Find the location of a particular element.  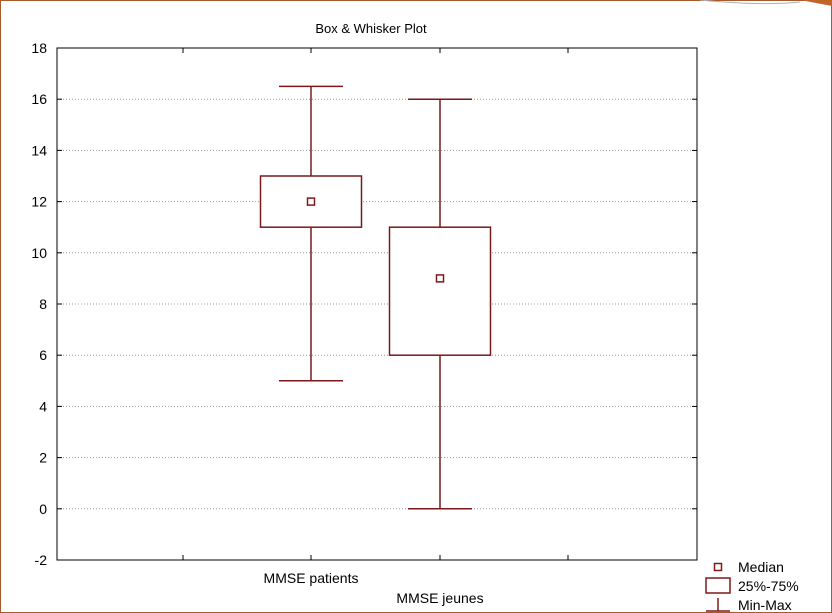

y-tick-label: 10 is located at coordinates (39, 253).